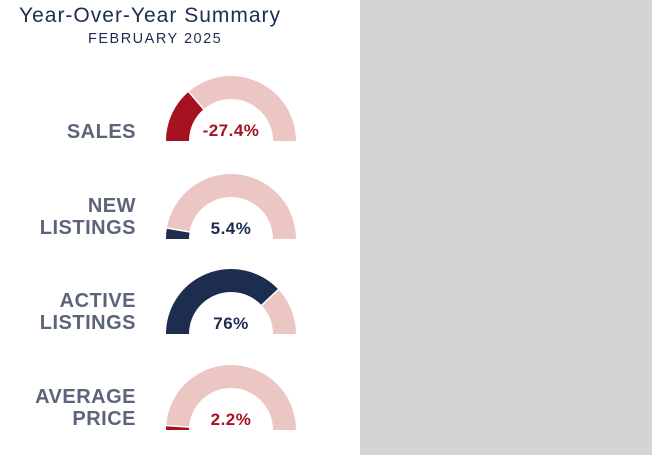  I want to click on gauge-track-sales, so click(231, 108).